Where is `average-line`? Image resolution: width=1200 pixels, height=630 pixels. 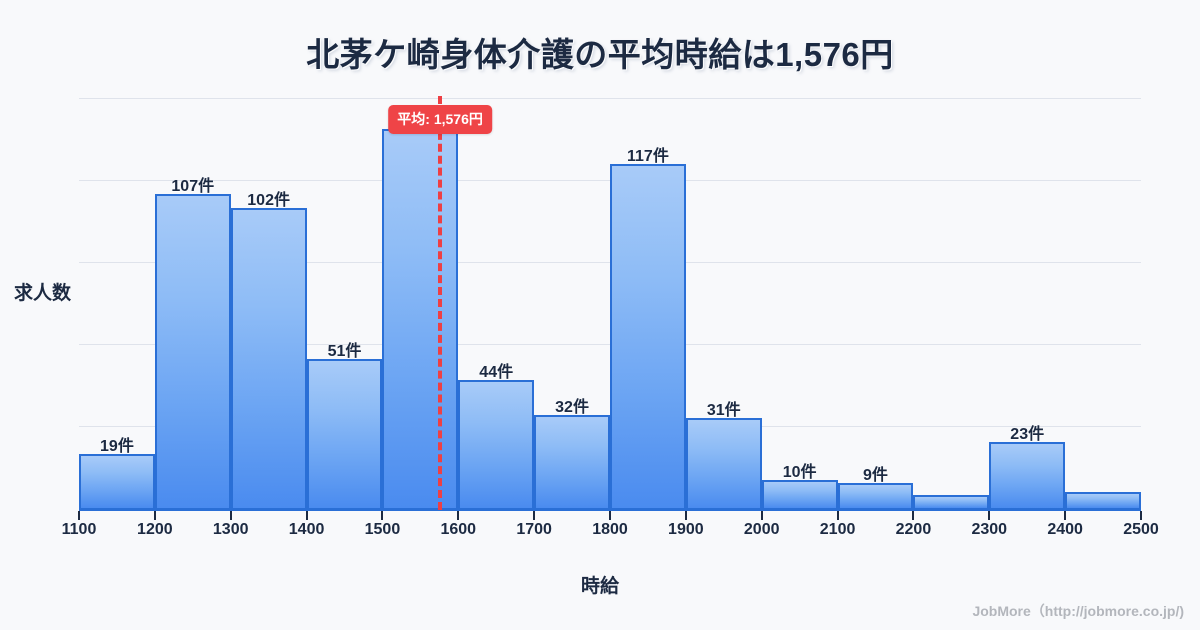
average-line is located at coordinates (440, 303).